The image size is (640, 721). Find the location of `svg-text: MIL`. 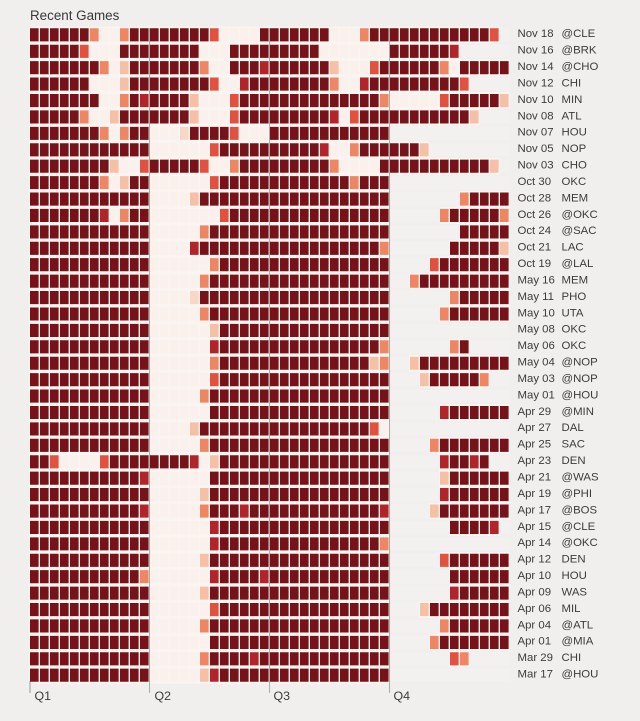

svg-text: MIL is located at coordinates (571, 609).